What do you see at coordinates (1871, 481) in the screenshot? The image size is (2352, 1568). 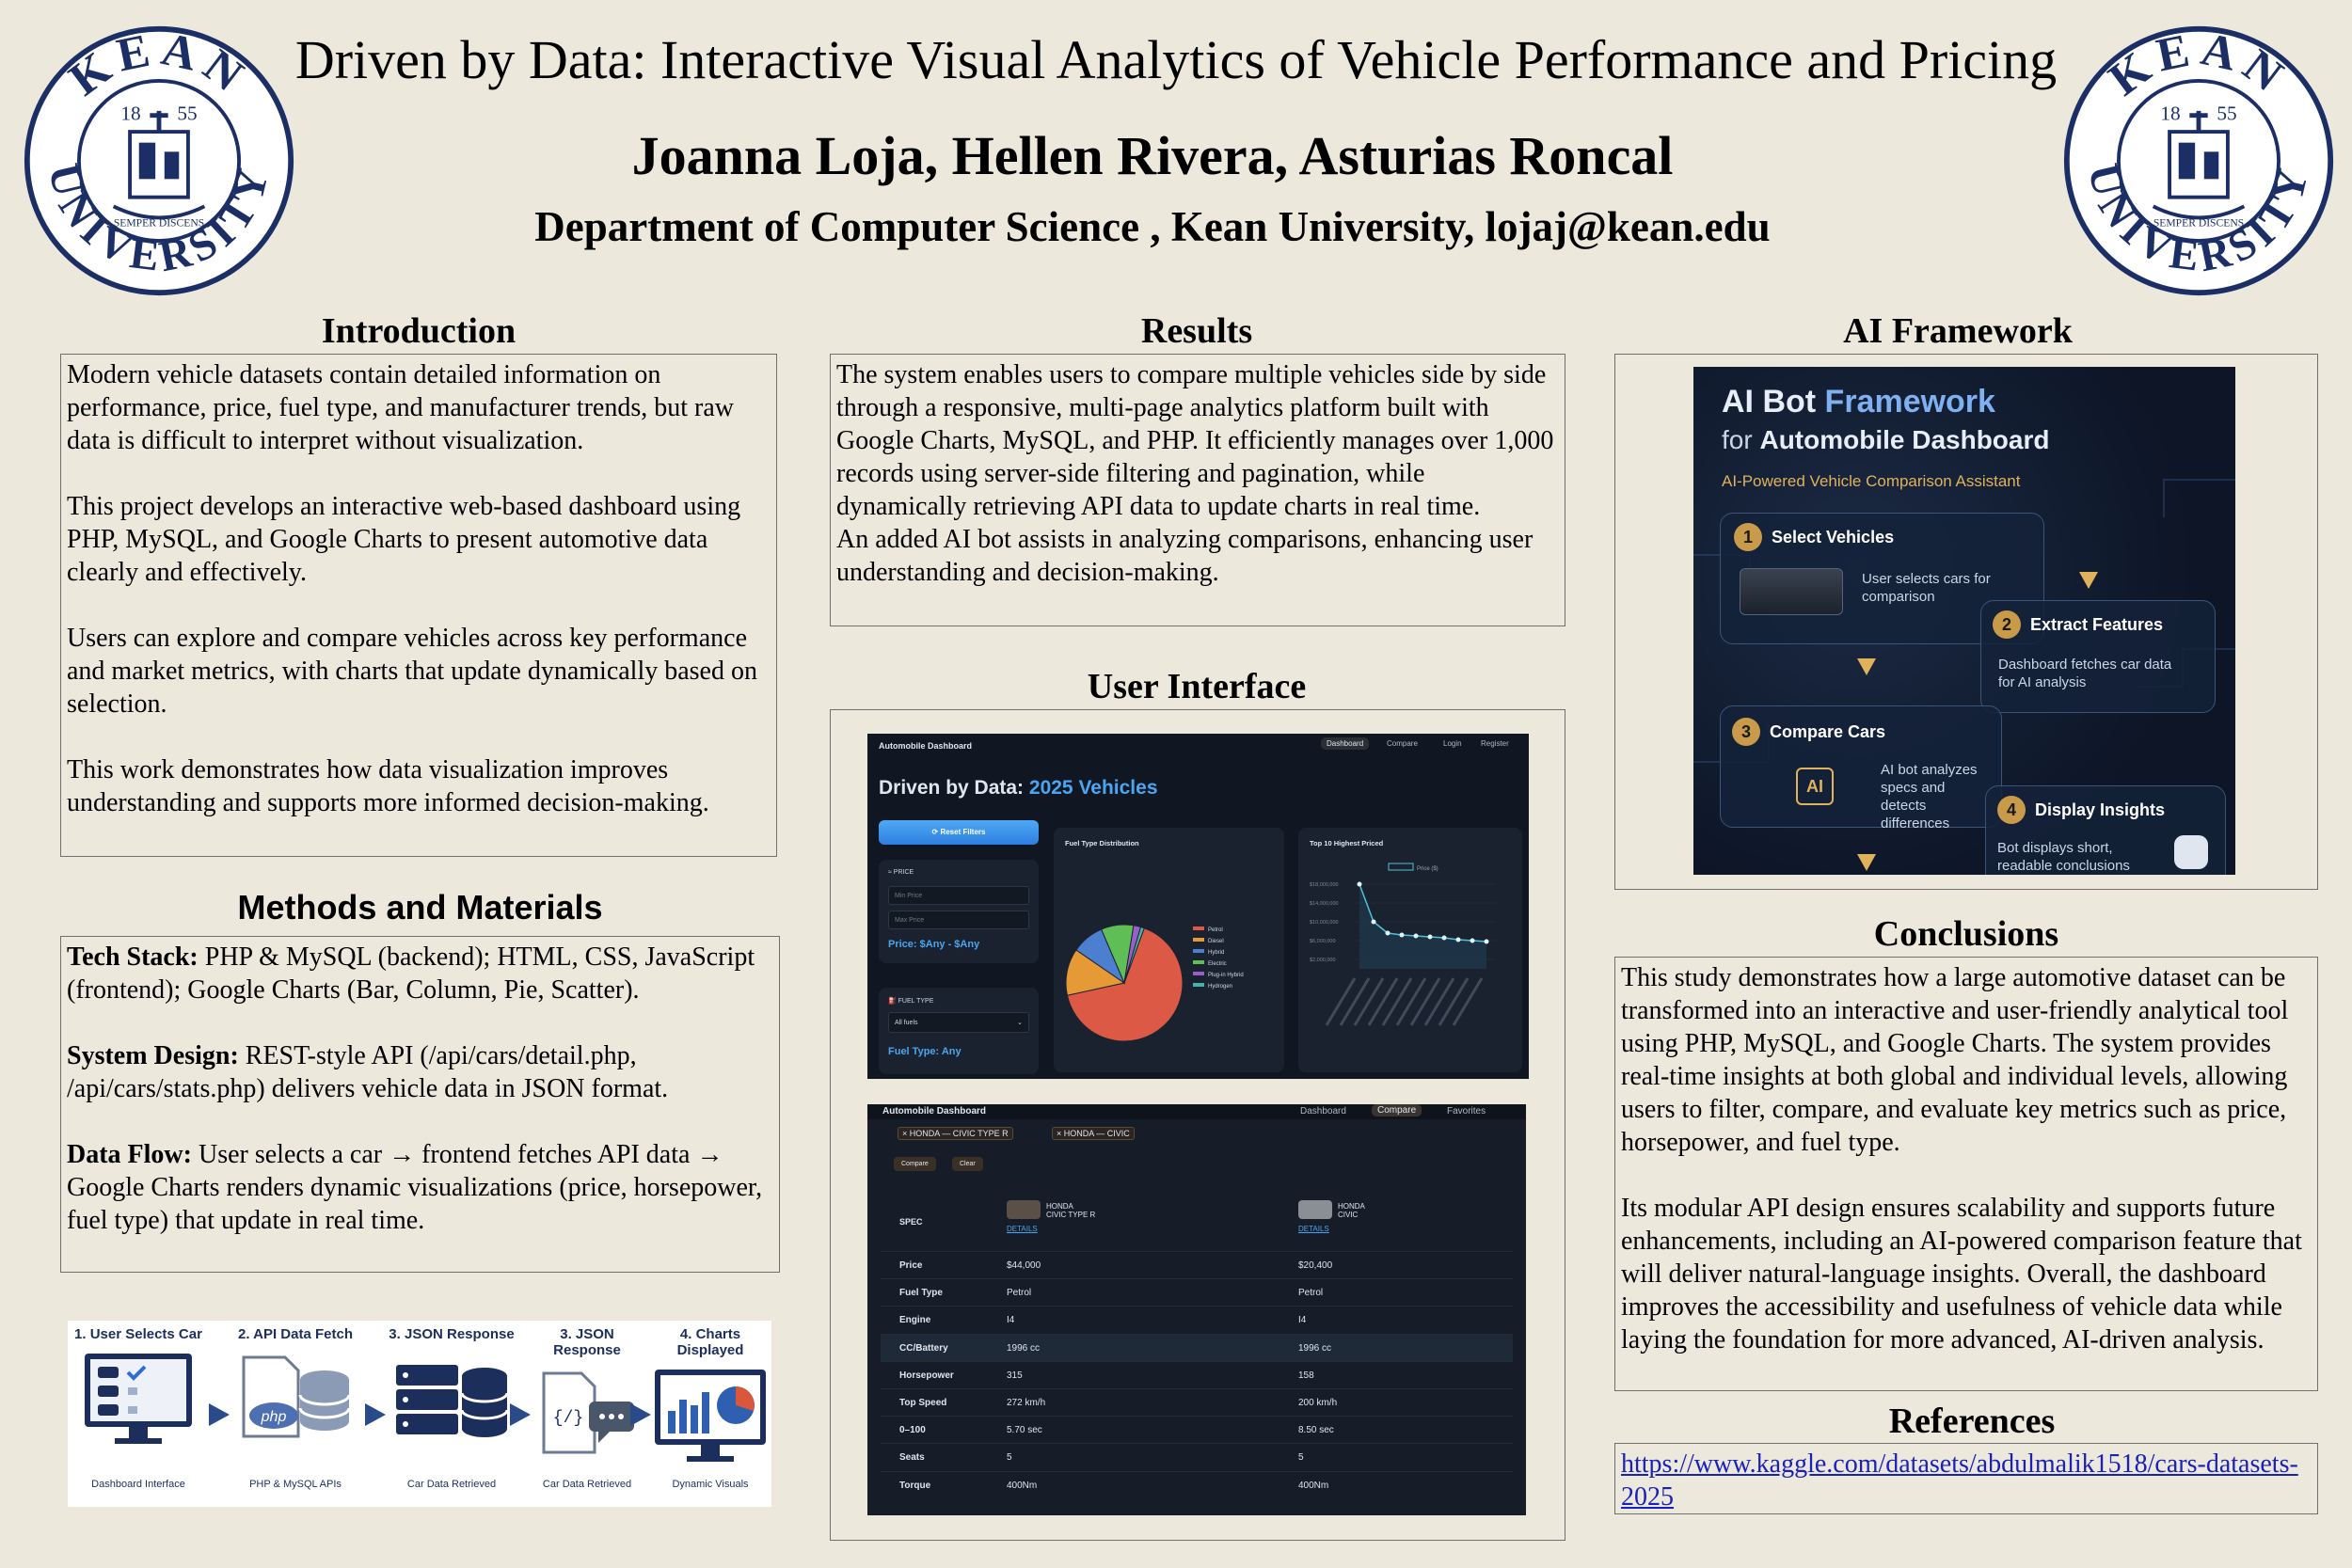 I see `ai-subtitle: AI-Powered Vehicle Comparison Assistant` at bounding box center [1871, 481].